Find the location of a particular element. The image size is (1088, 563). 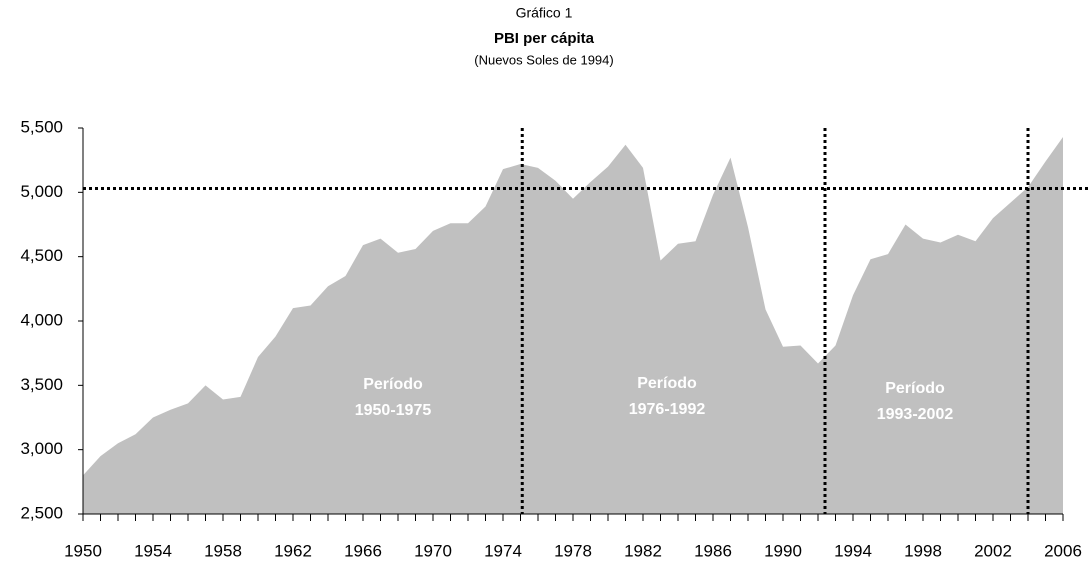

x-tick-label: 1958 is located at coordinates (223, 550).